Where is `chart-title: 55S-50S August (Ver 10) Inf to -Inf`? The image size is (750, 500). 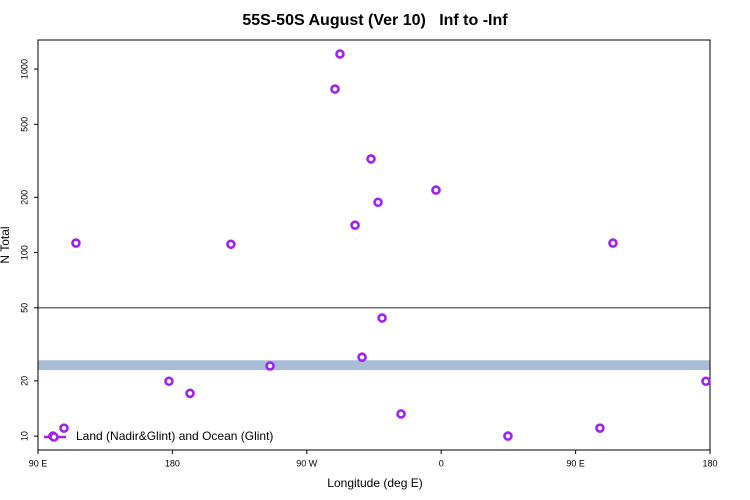 chart-title: 55S-50S August (Ver 10) Inf to -Inf is located at coordinates (375, 20).